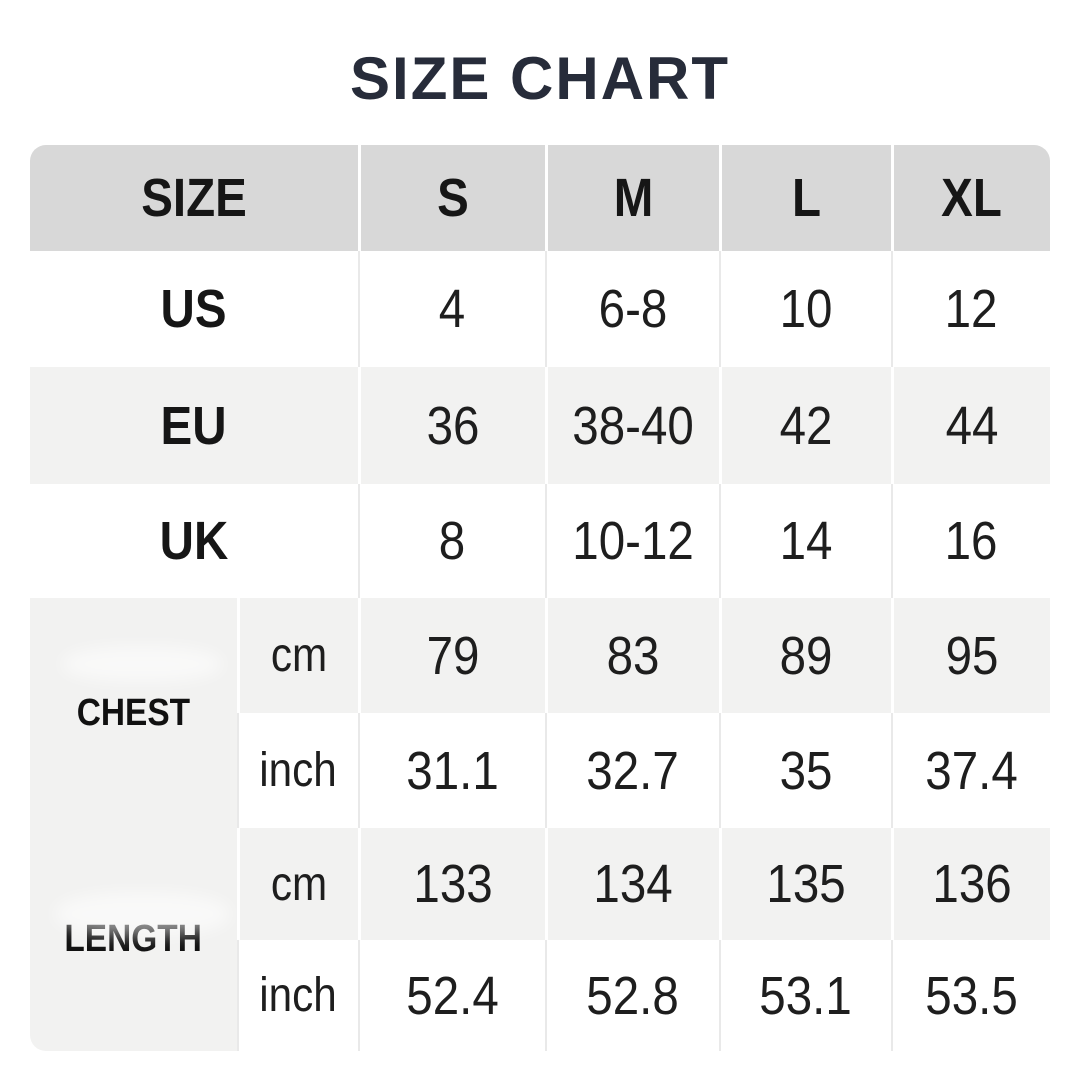 The width and height of the screenshot is (1080, 1080). I want to click on cell-us-s: 4, so click(451, 309).